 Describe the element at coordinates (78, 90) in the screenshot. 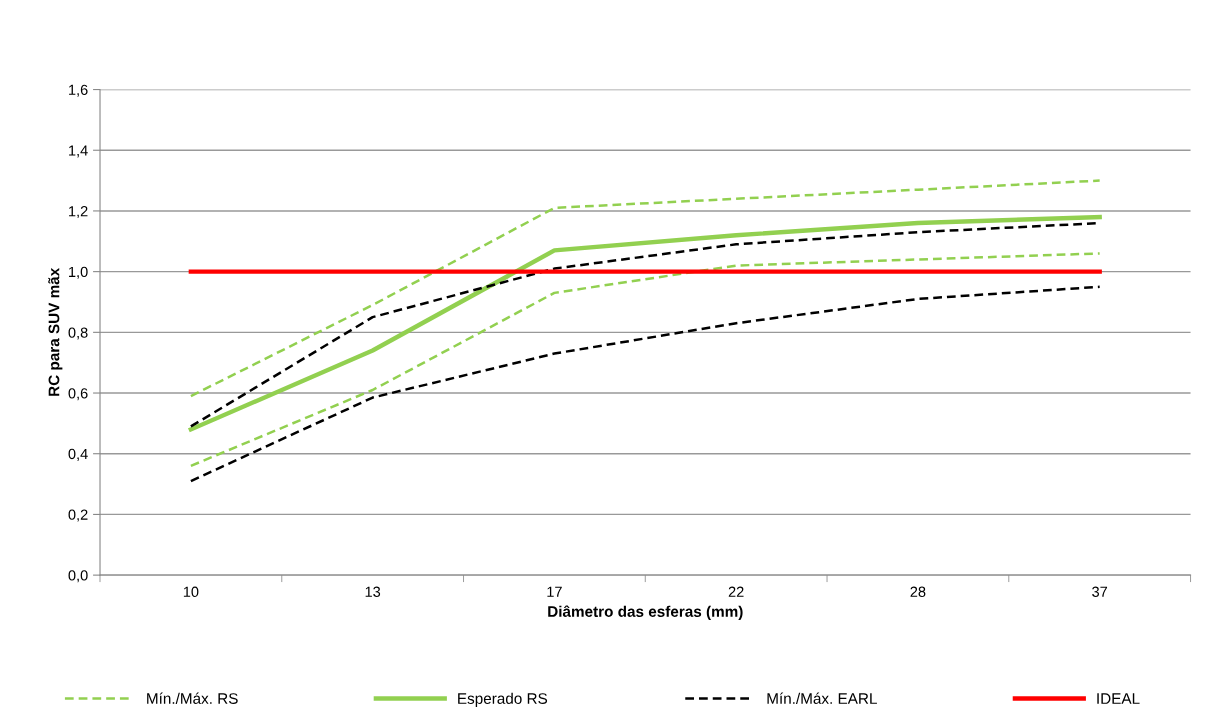

I see `y-tick-label: 1,6` at that location.